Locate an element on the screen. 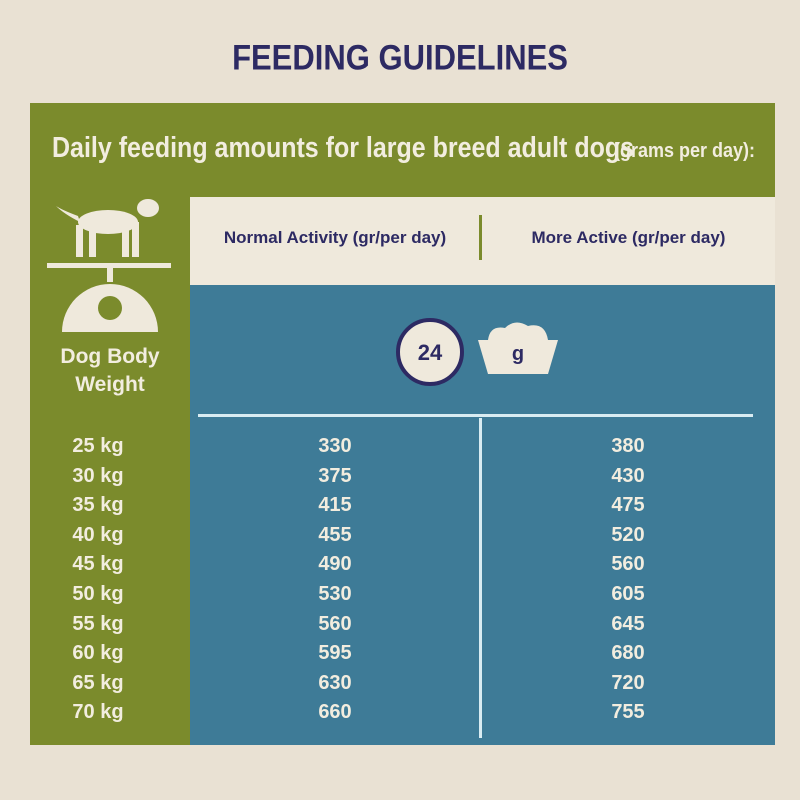 This screenshot has height=800, width=800. weight-cell: 25 kg is located at coordinates (98, 446).